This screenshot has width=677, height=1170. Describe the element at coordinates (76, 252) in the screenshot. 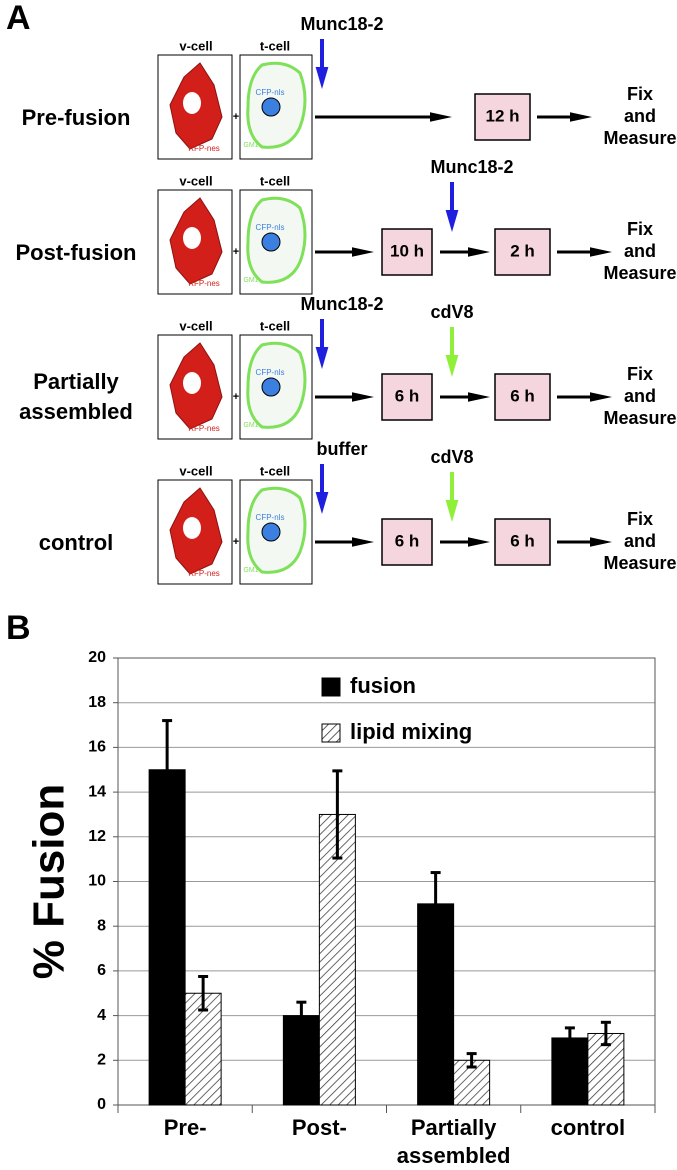

I see `row-label: Post-fusion` at that location.